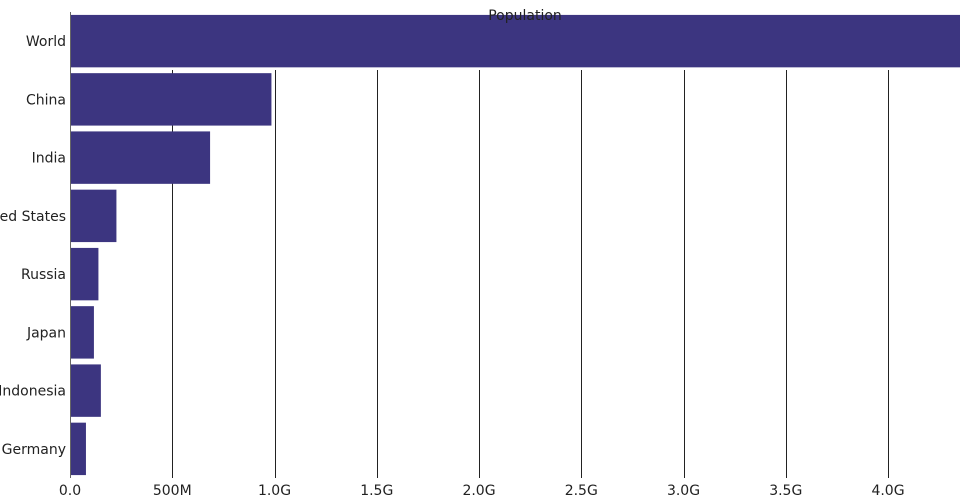 The height and width of the screenshot is (500, 960). Describe the element at coordinates (33, 392) in the screenshot. I see `category-label: Indonesia` at that location.